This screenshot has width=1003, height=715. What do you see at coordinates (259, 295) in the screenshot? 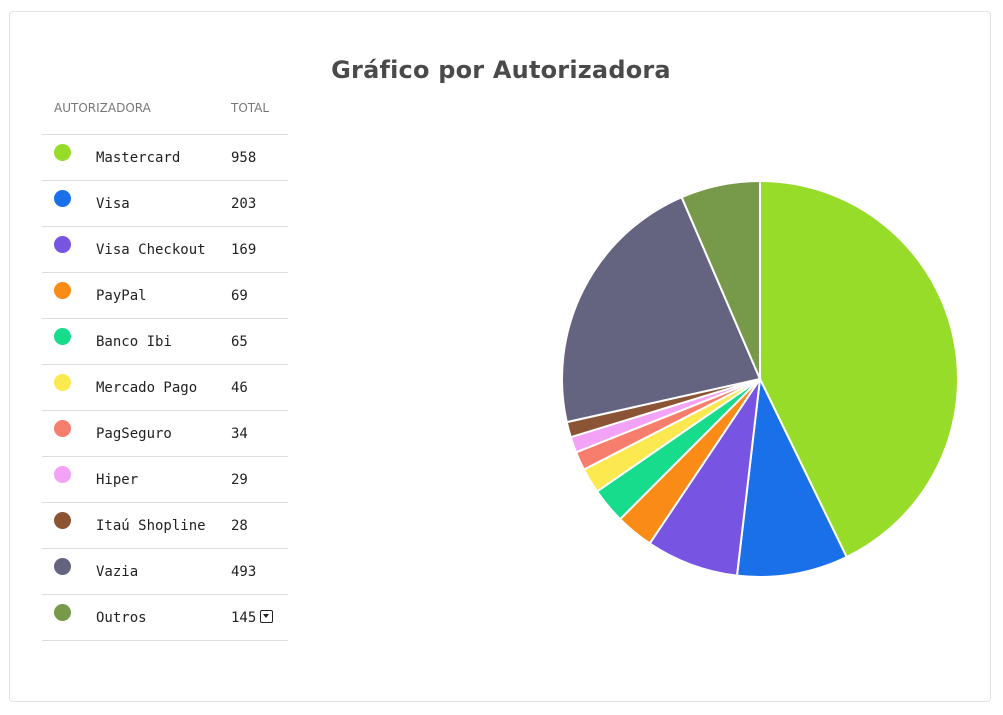
I see `legend-total-paypal: 69` at bounding box center [259, 295].